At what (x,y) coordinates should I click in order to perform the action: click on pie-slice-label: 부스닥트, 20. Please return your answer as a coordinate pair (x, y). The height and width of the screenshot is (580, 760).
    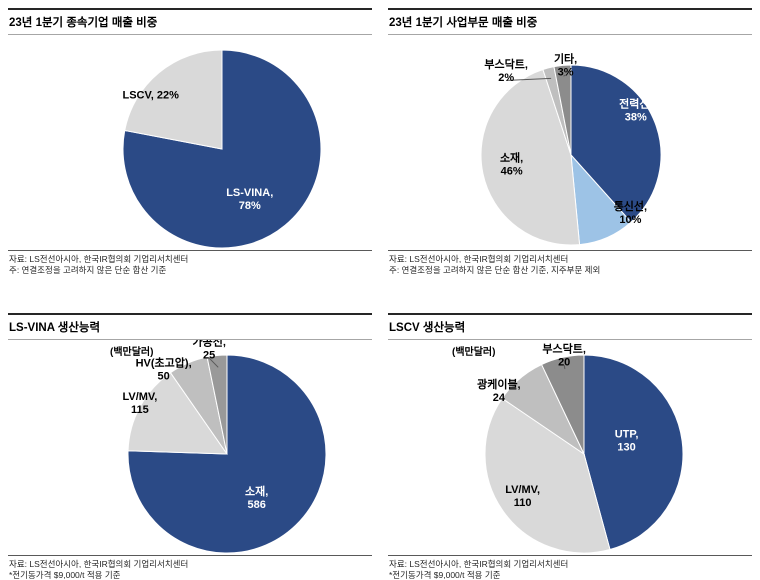
    Looking at the image, I should click on (564, 354).